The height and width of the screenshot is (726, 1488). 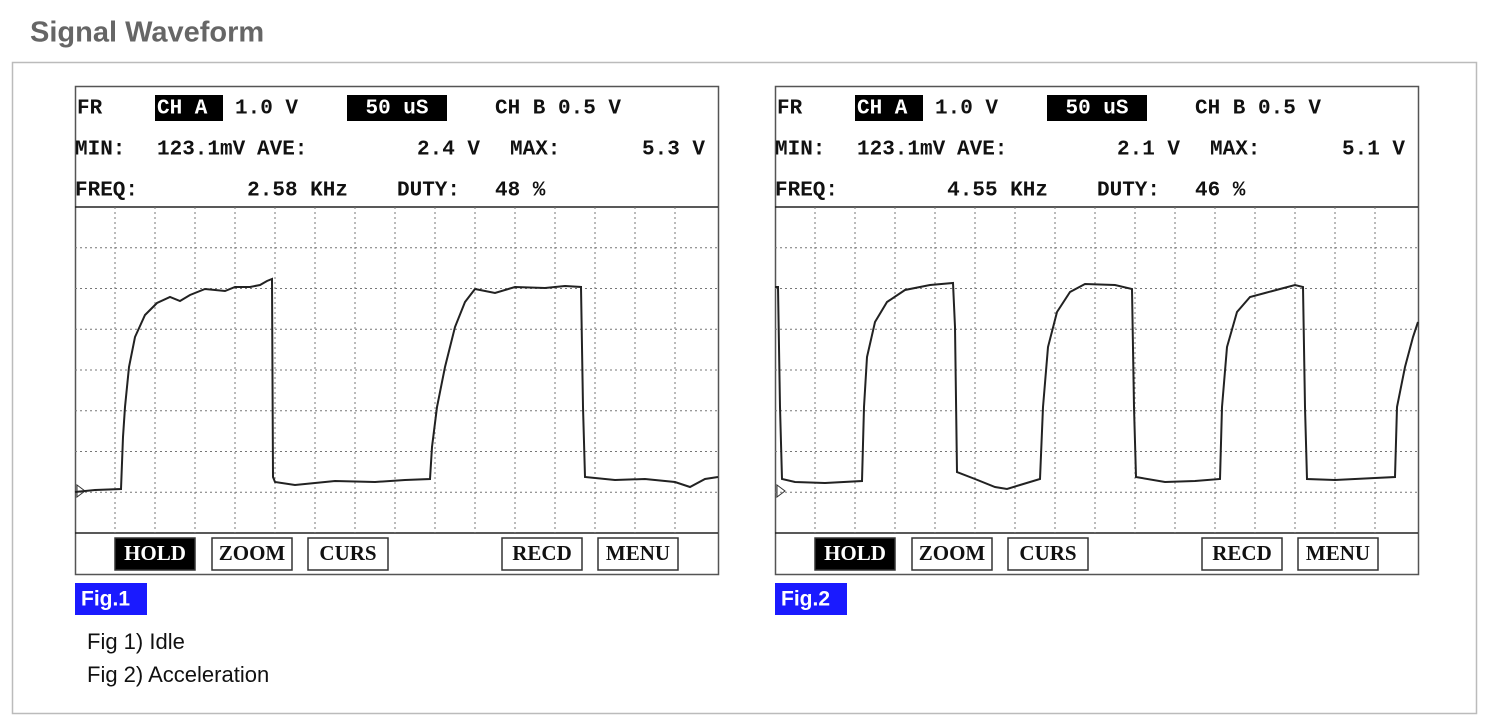 I want to click on scope-text: 5.1 V, so click(x=1373, y=150).